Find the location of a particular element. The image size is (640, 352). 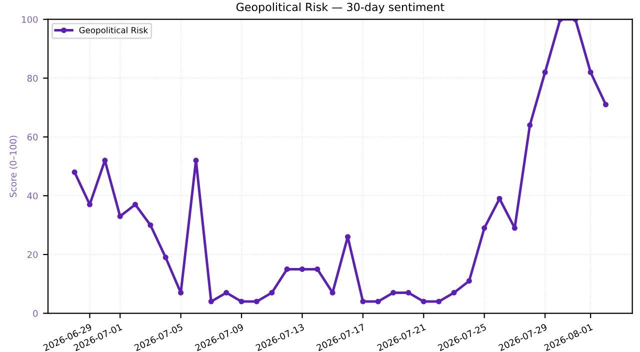

y-tick-label: 40 is located at coordinates (32, 196).